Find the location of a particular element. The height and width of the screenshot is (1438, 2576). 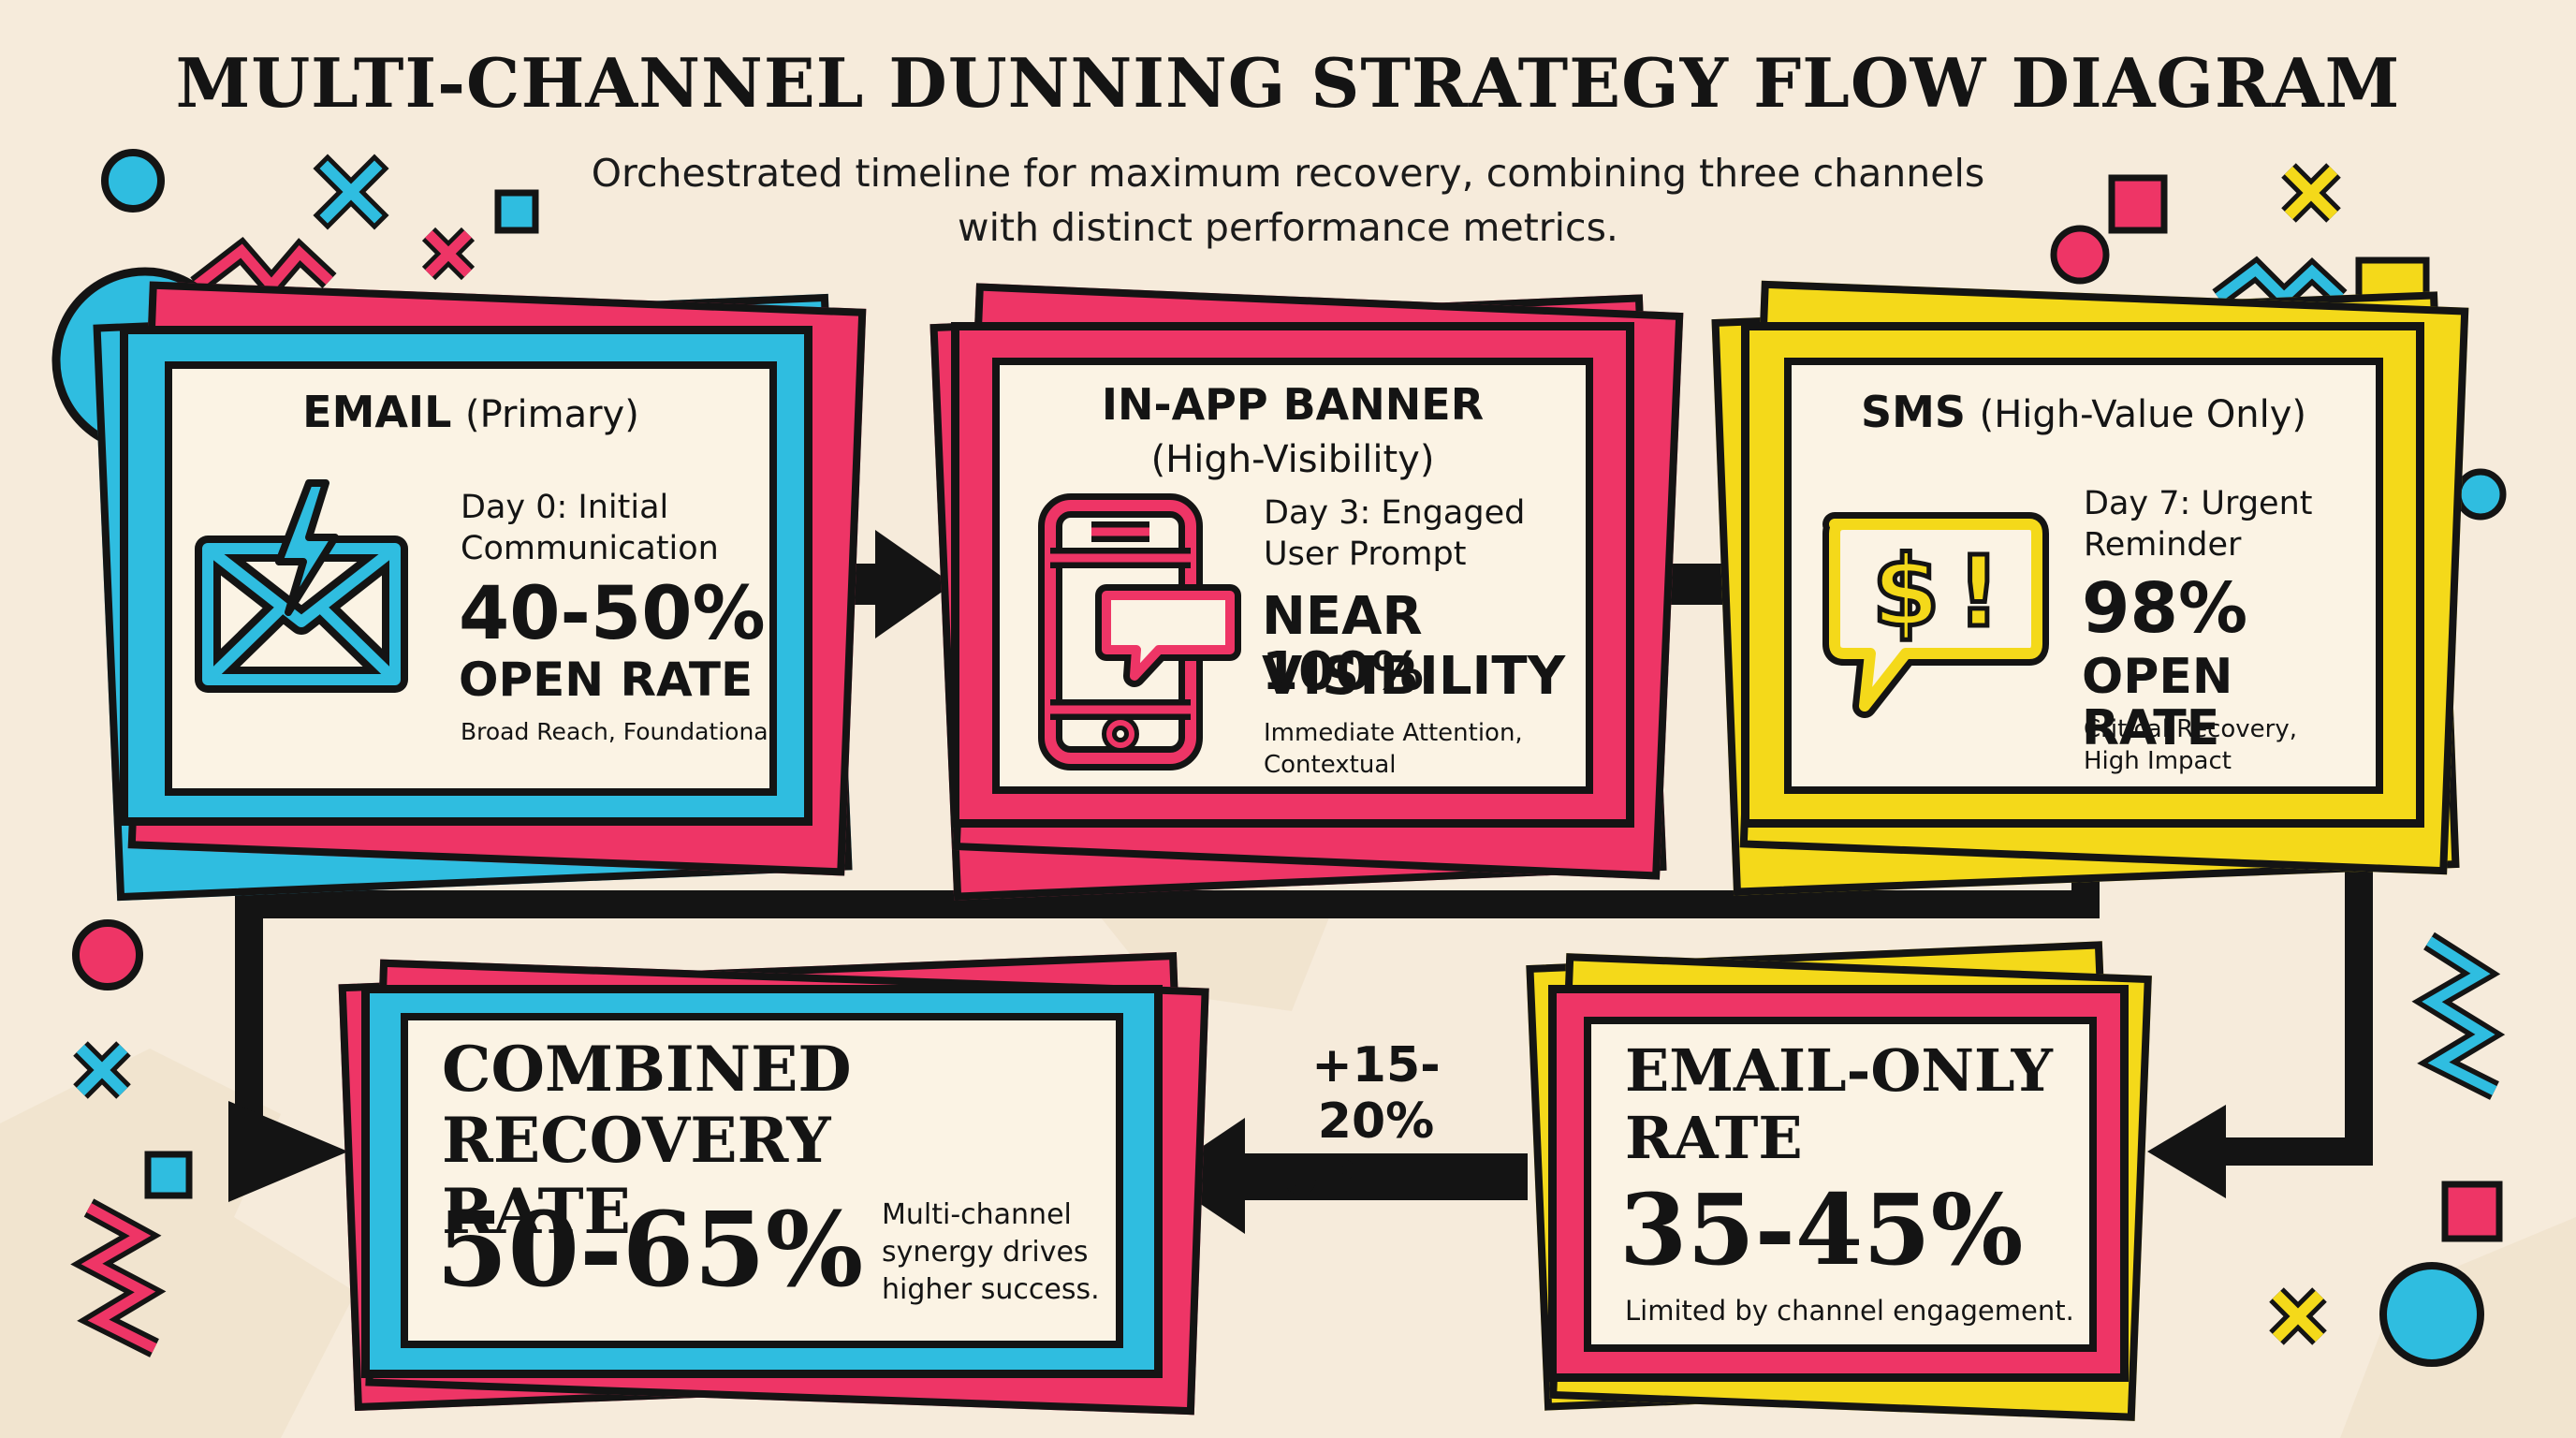

channel-name: SMS is located at coordinates (1913, 412).